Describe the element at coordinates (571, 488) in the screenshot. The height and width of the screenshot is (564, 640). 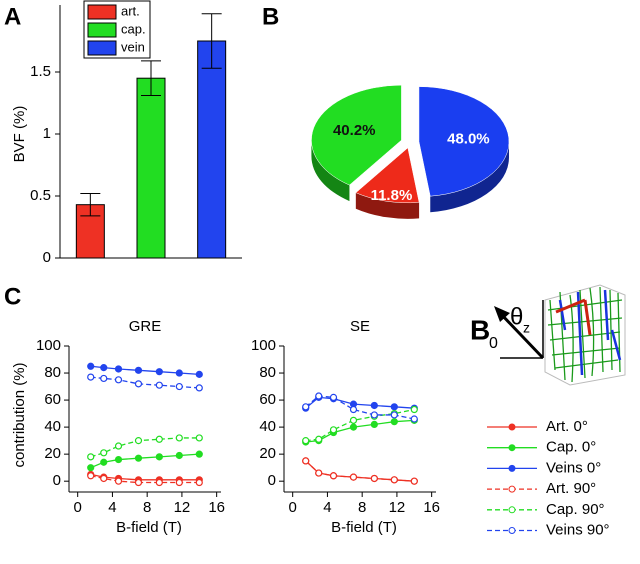
I see `legend-label: Art. 90°` at that location.